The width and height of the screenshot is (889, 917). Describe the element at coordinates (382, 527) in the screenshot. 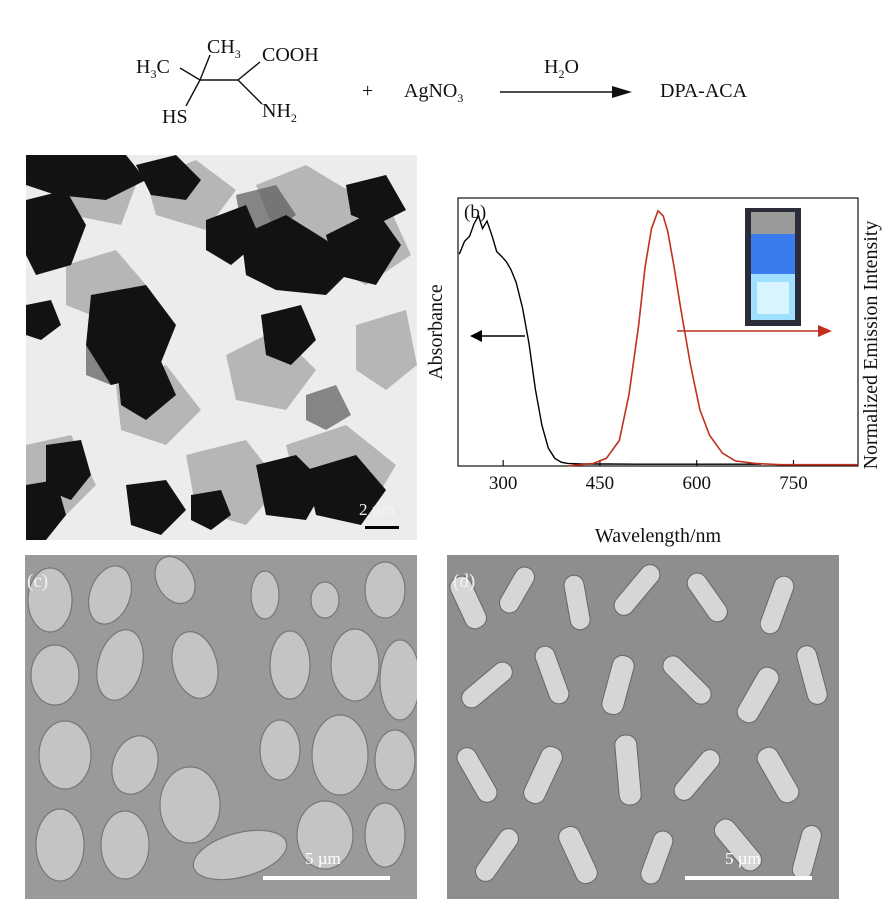

I see `panel-a-scale-bar` at that location.